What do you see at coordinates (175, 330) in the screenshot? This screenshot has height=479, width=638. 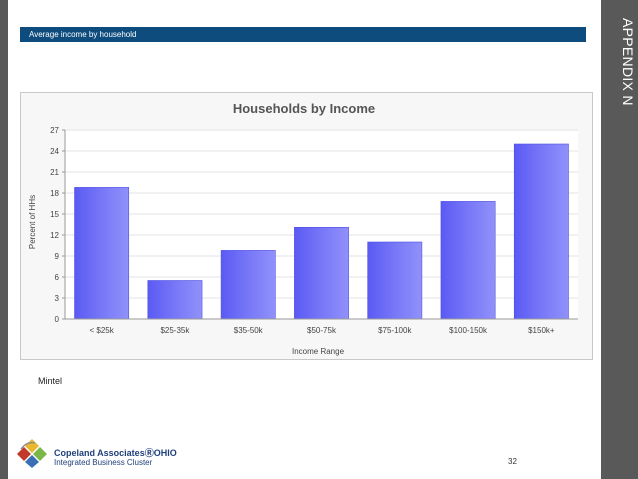 I see `x-tick-label: $25-35k` at bounding box center [175, 330].